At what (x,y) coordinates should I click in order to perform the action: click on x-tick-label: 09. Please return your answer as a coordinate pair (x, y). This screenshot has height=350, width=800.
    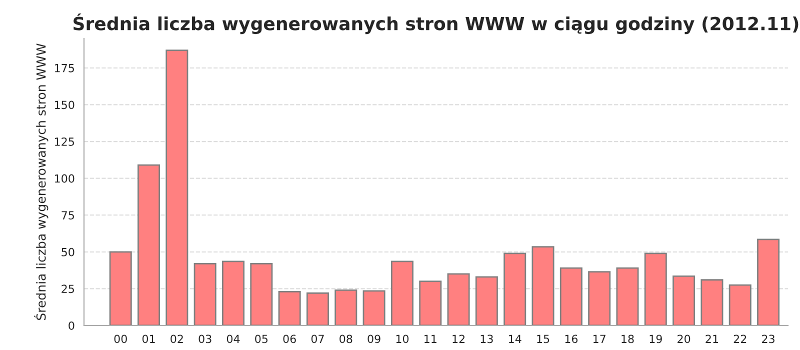
    Looking at the image, I should click on (374, 339).